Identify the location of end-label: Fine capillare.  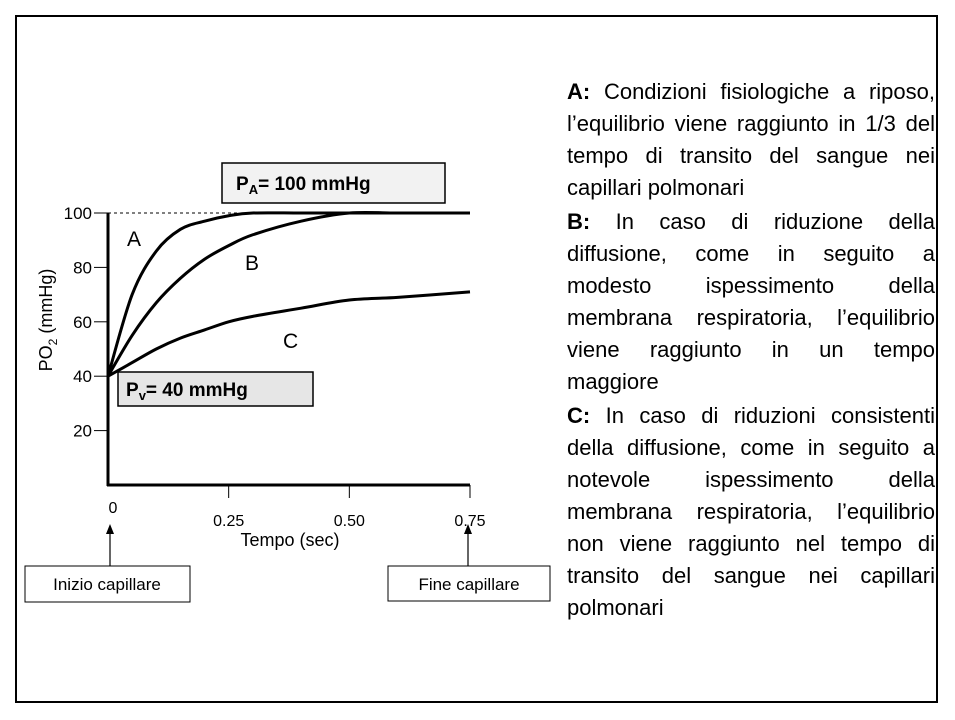
(468, 584).